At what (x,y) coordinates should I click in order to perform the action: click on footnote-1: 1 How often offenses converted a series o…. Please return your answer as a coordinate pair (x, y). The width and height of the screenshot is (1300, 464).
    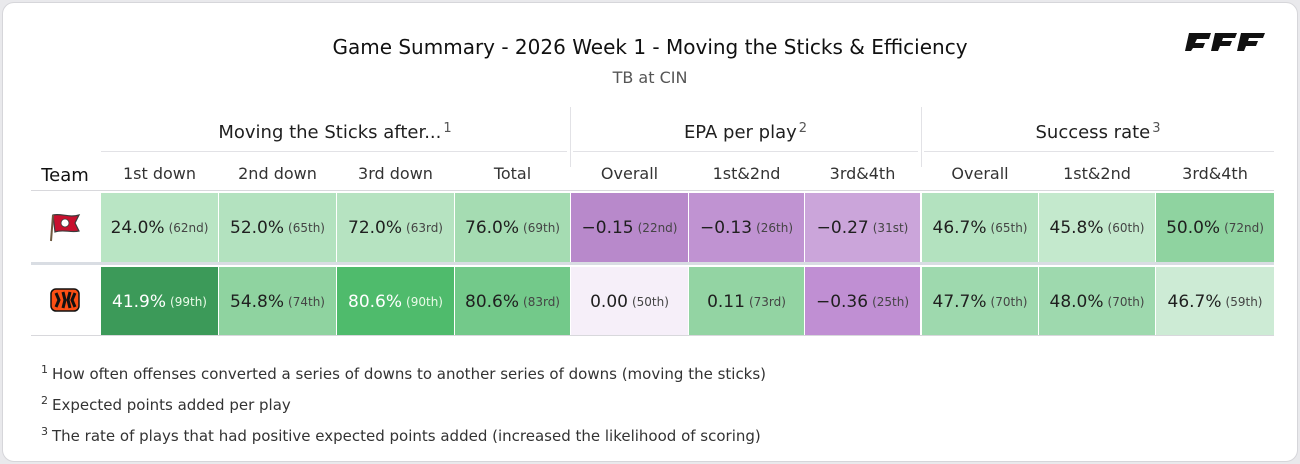
    Looking at the image, I should click on (404, 373).